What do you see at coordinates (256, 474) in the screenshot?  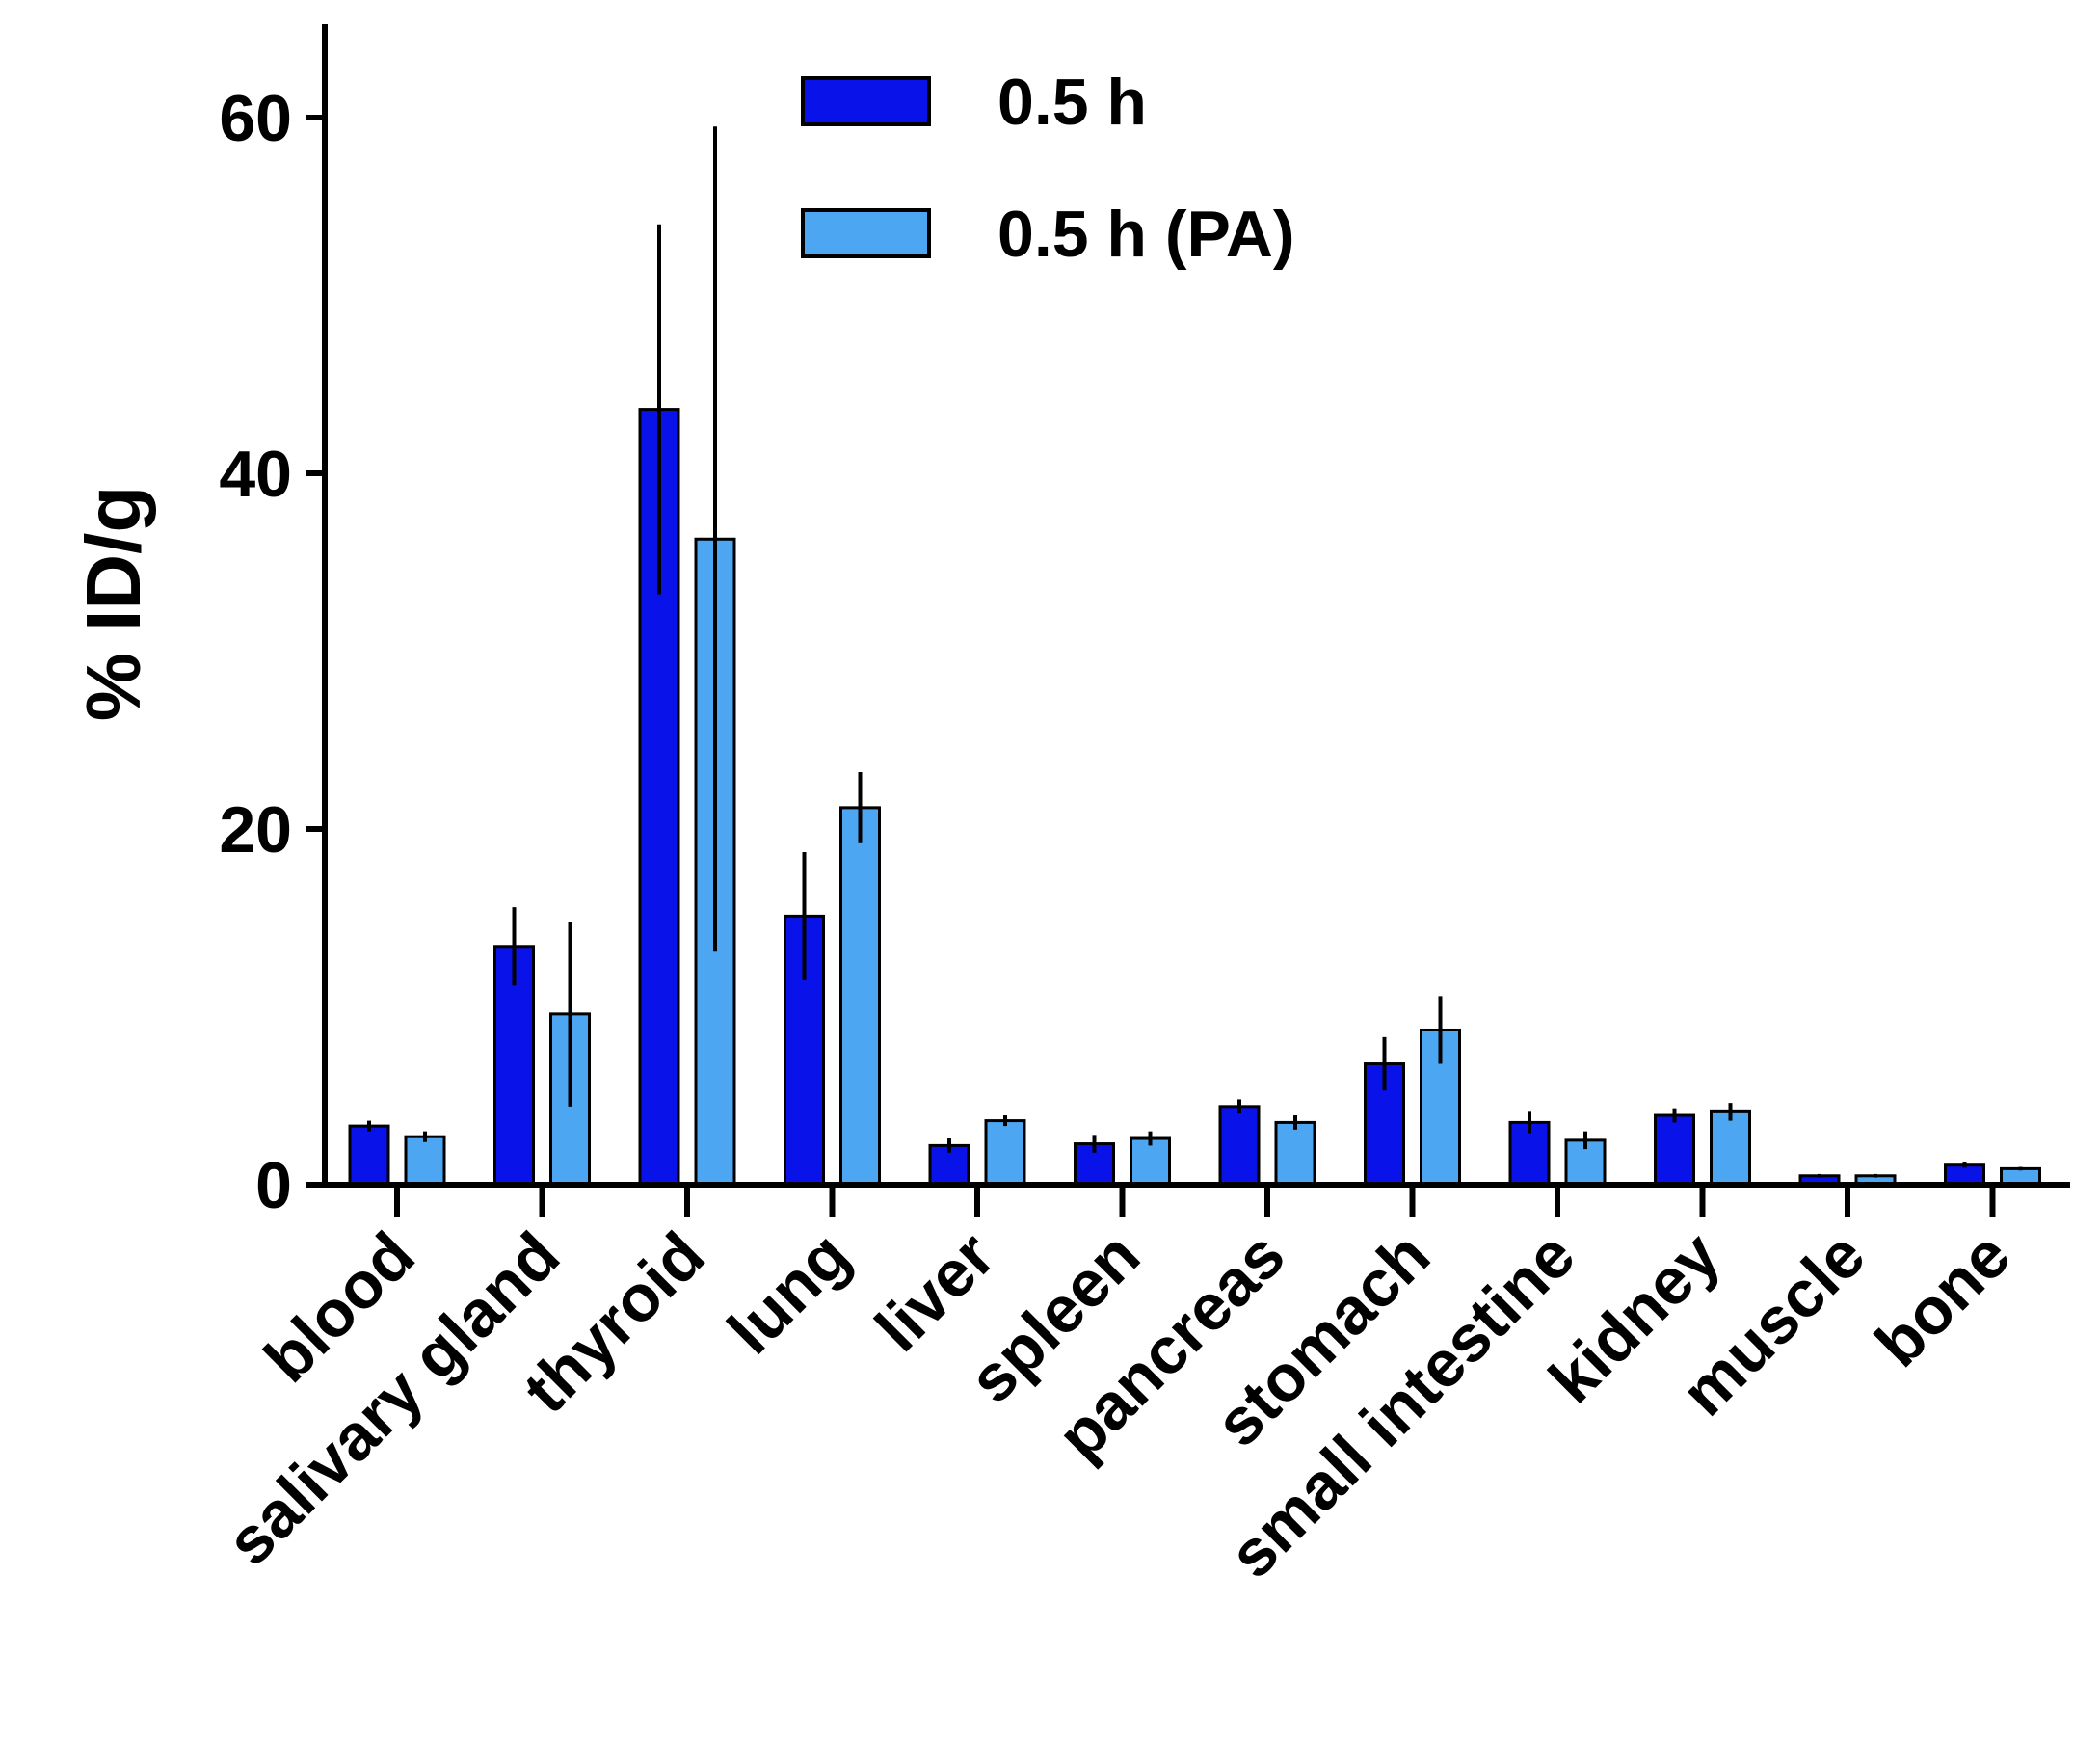 I see `y-tick-label: 40` at bounding box center [256, 474].